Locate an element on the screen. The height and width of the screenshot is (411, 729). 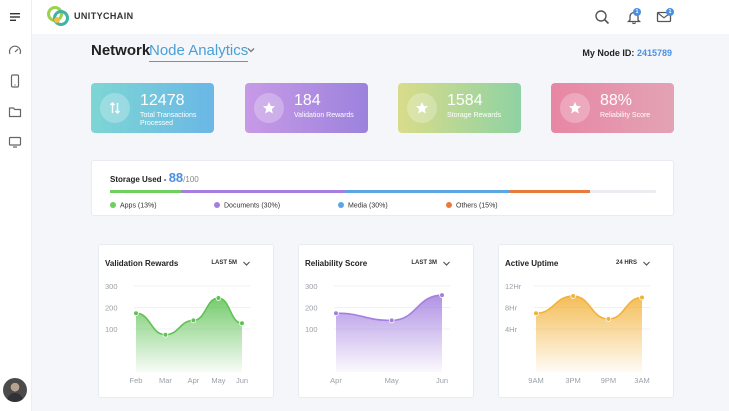
storage-used-value: 88 is located at coordinates (176, 177).